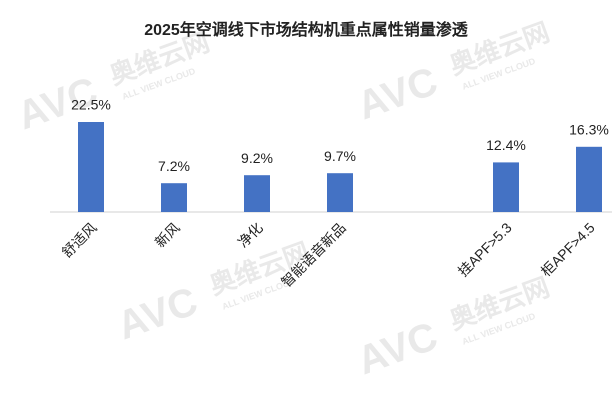 The width and height of the screenshot is (612, 407). What do you see at coordinates (340, 156) in the screenshot?
I see `data-label: 9.7%` at bounding box center [340, 156].